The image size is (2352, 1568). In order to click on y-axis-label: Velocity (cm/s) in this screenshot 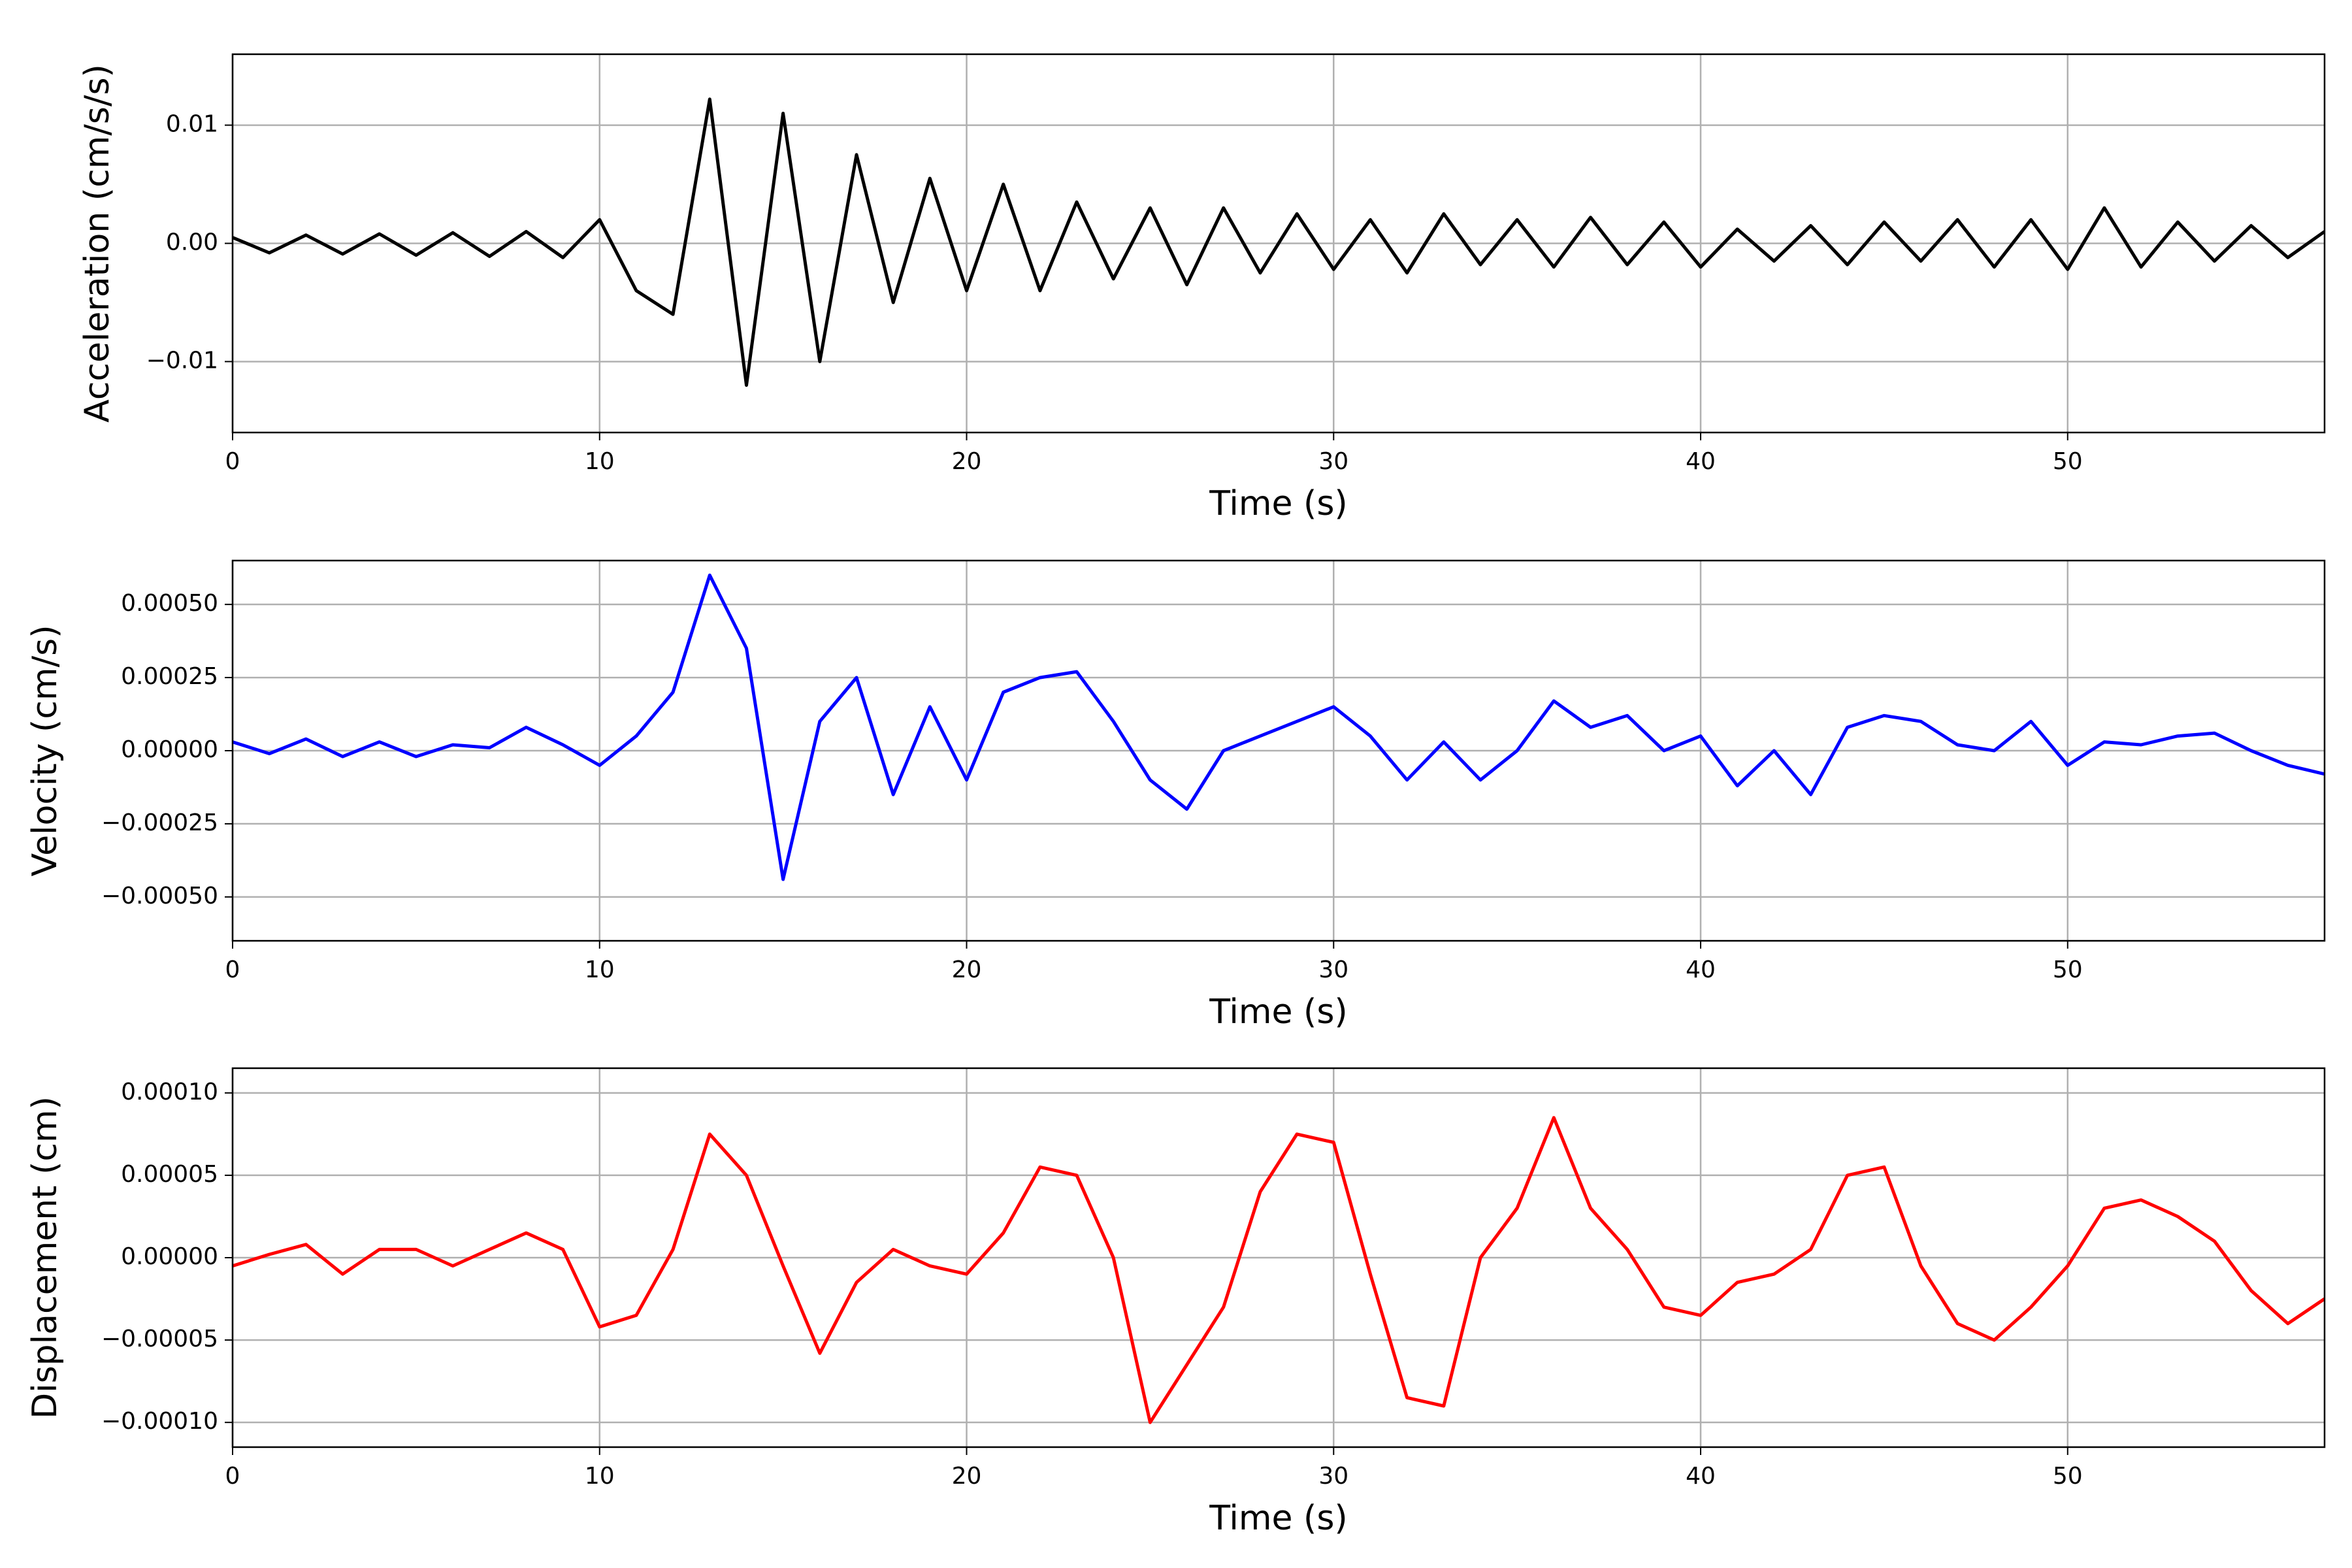, I will do `click(45, 751)`.